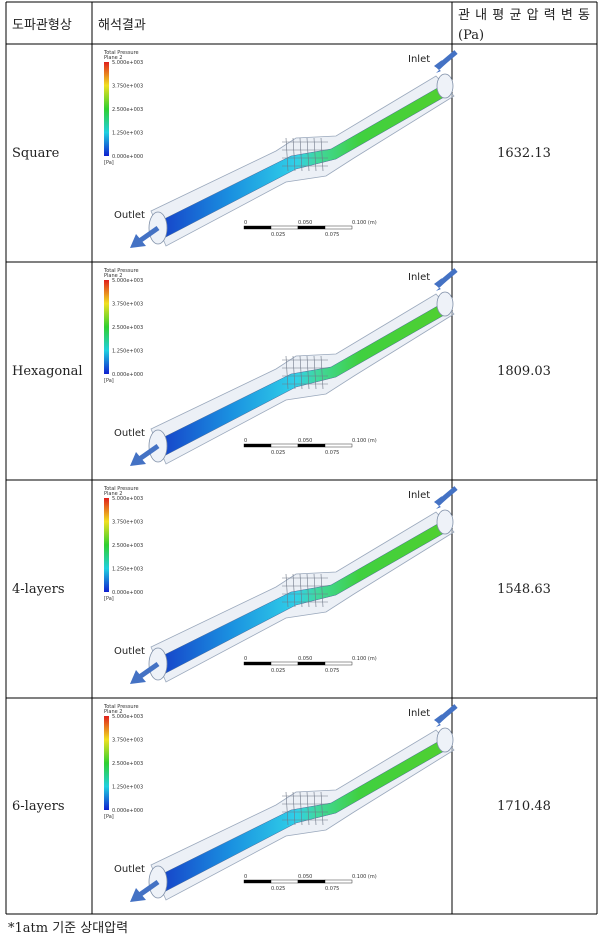  I want to click on shape-name: 4-layers, so click(38, 589).